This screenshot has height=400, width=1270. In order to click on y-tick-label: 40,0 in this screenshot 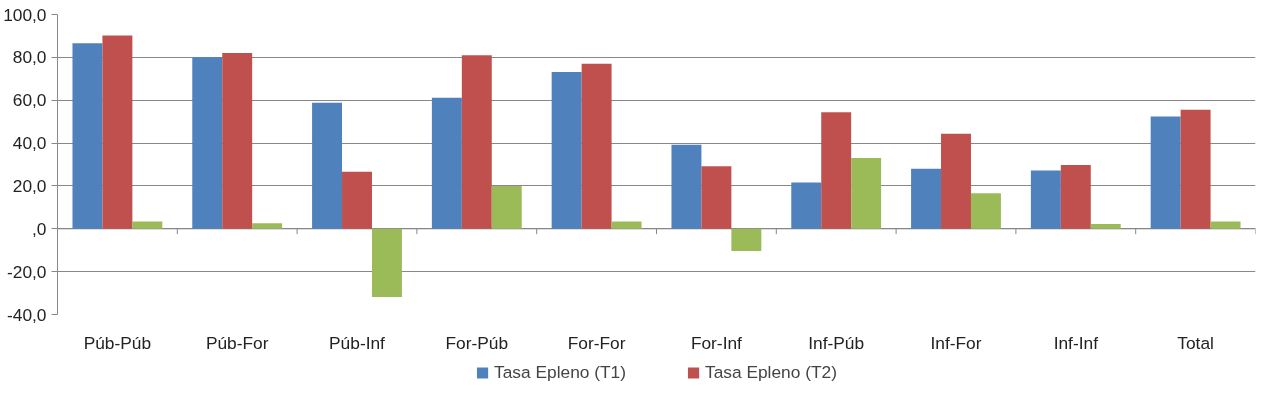, I will do `click(29, 143)`.